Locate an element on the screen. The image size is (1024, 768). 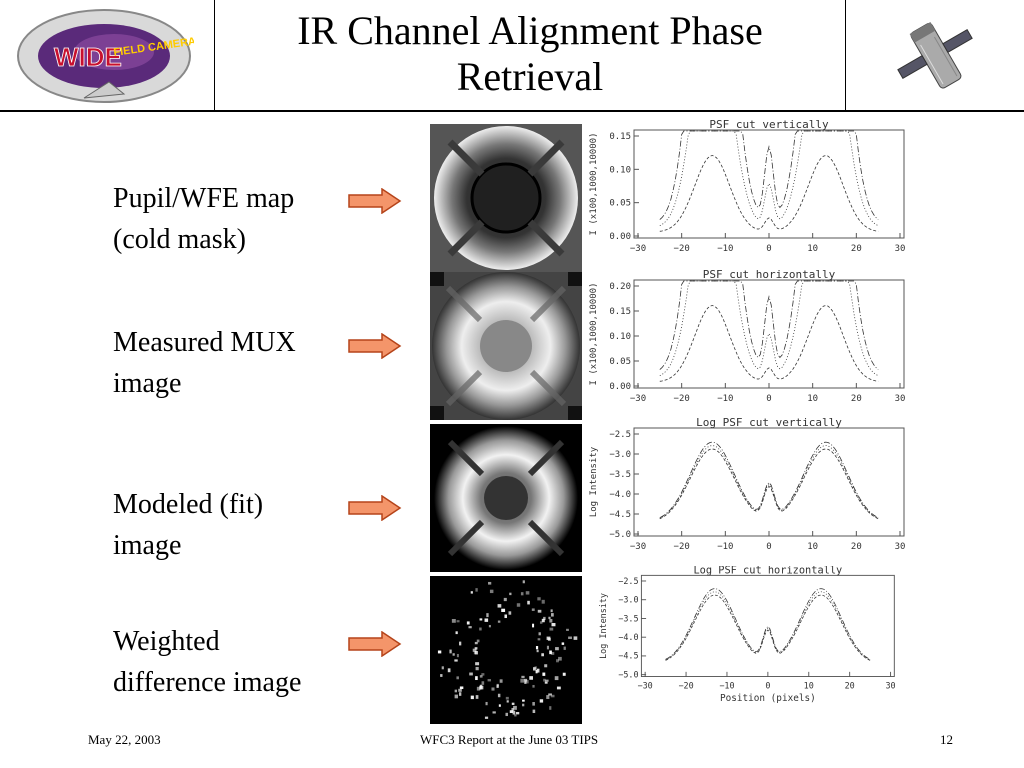
header-divider-left is located at coordinates (214, 55).